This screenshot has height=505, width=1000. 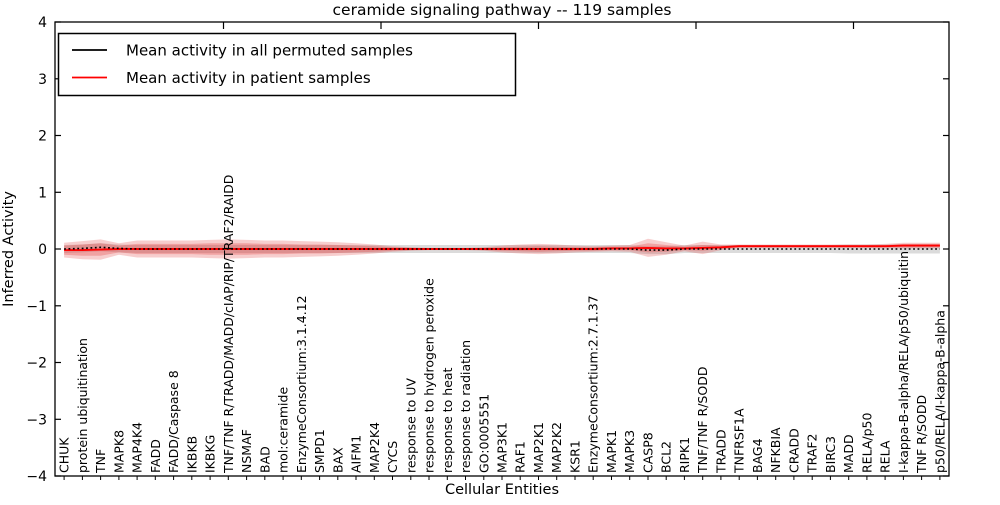 I want to click on x-axis-label: Cellular Entities, so click(x=502, y=490).